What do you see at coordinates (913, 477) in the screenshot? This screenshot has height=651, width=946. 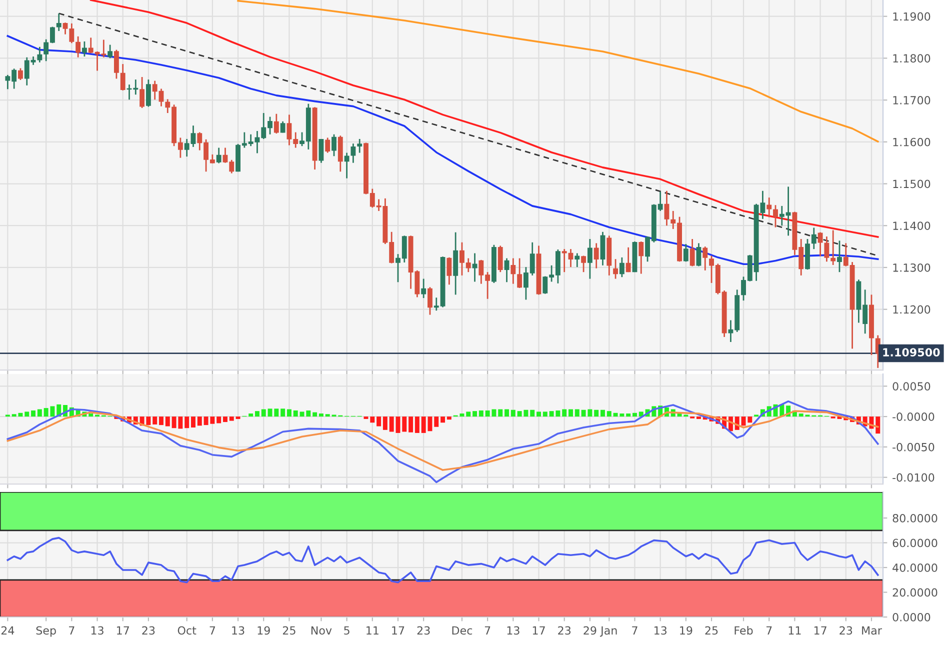 I see `y-tick-label: -0.0100` at bounding box center [913, 477].